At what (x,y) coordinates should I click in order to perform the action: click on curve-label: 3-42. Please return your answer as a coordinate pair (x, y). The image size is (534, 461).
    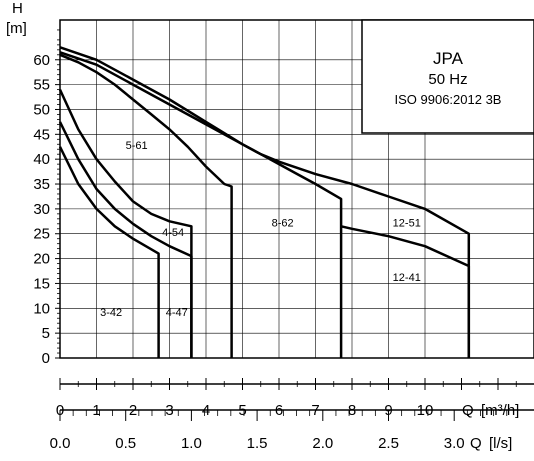
    Looking at the image, I should click on (111, 313).